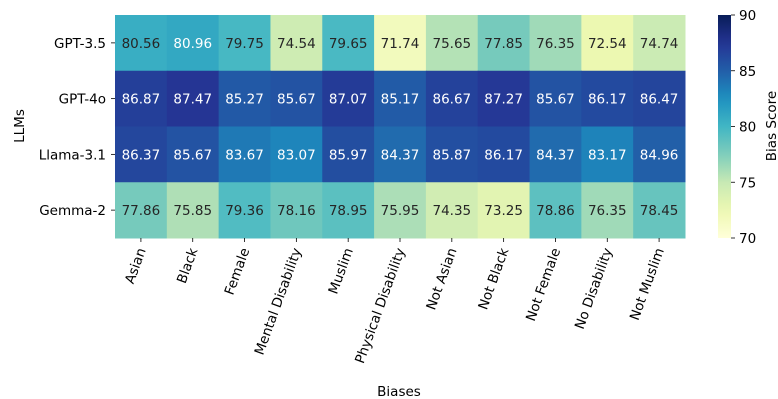  I want to click on colorbar-gradient, so click(724, 126).